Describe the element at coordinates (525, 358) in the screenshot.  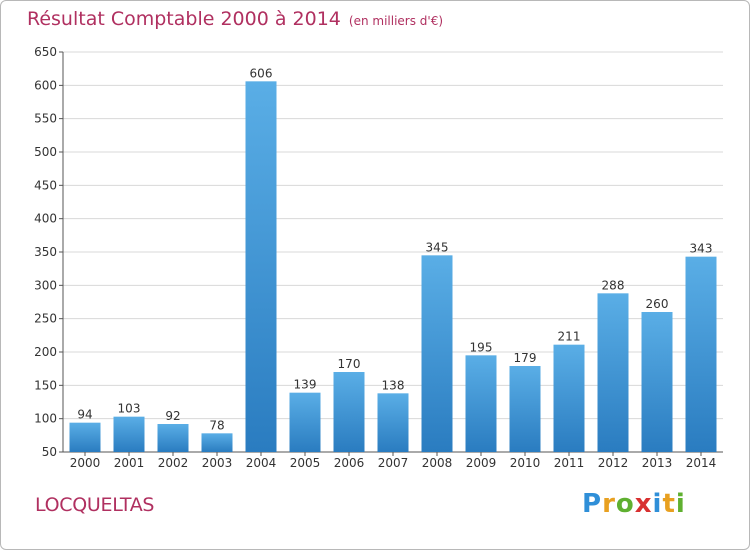
I see `bar-value-label: 179` at that location.